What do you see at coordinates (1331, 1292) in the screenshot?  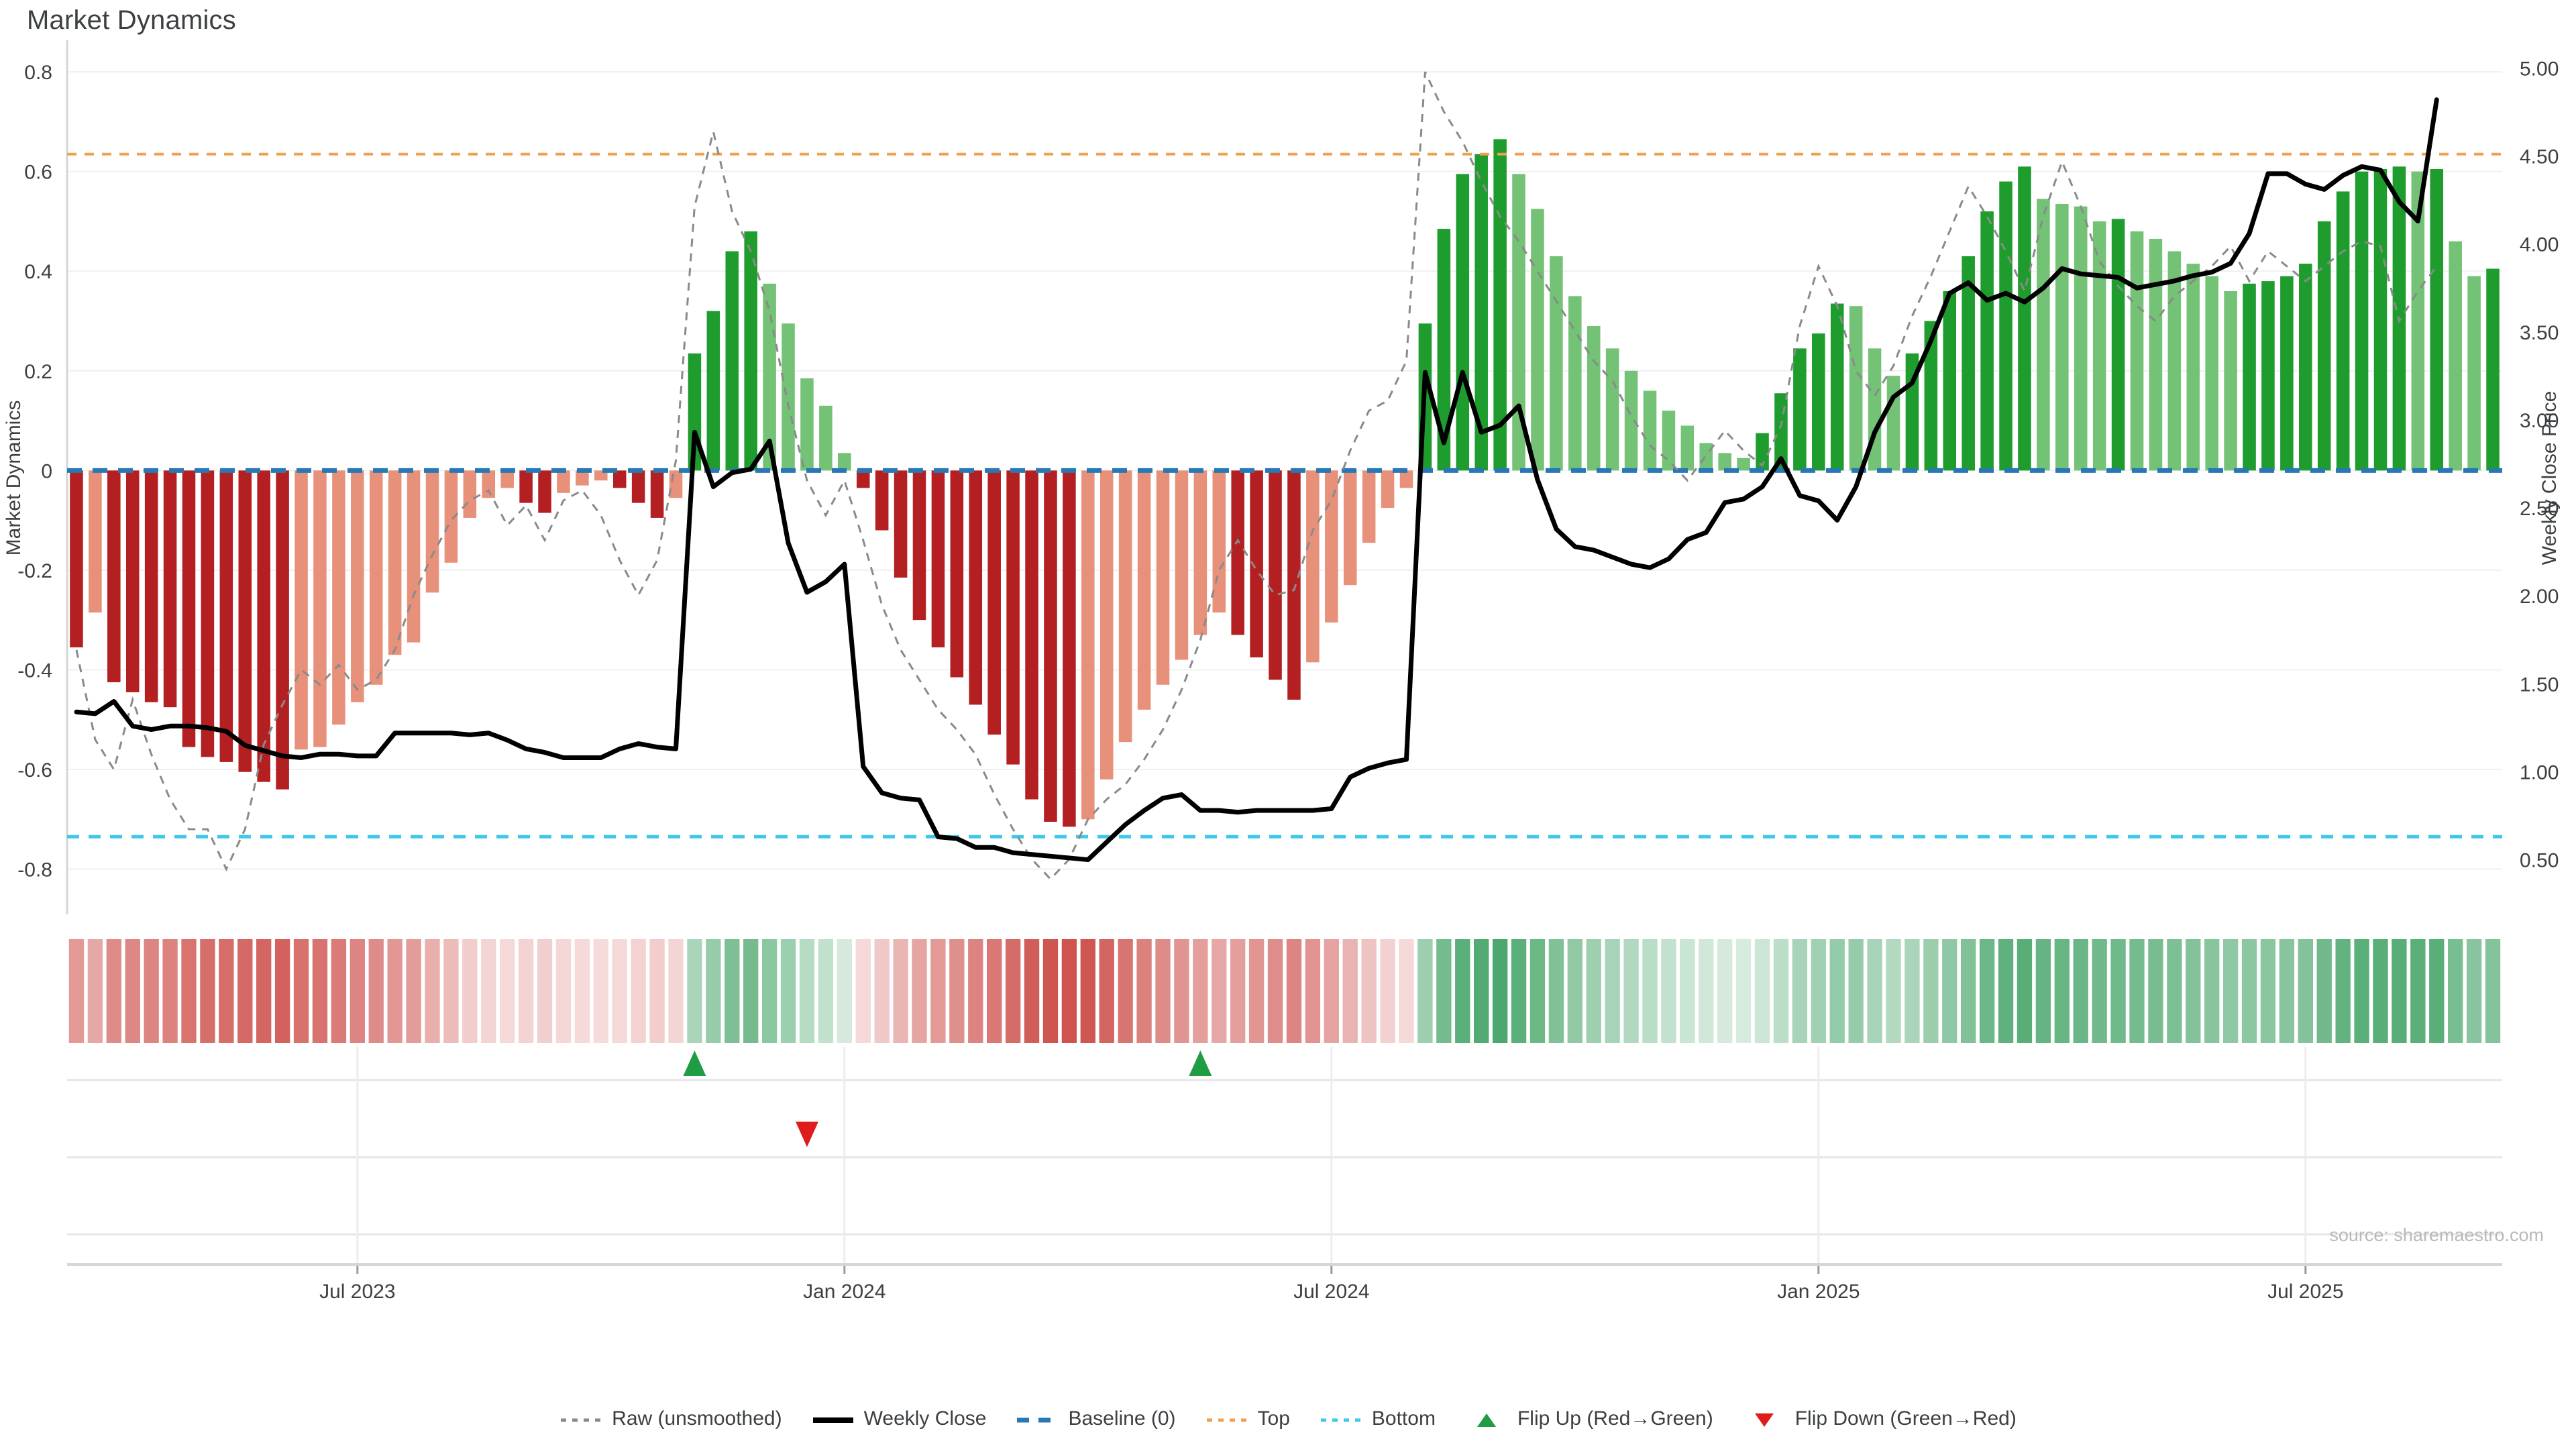 I see `x-tick-label-2: Jul 2024` at bounding box center [1331, 1292].